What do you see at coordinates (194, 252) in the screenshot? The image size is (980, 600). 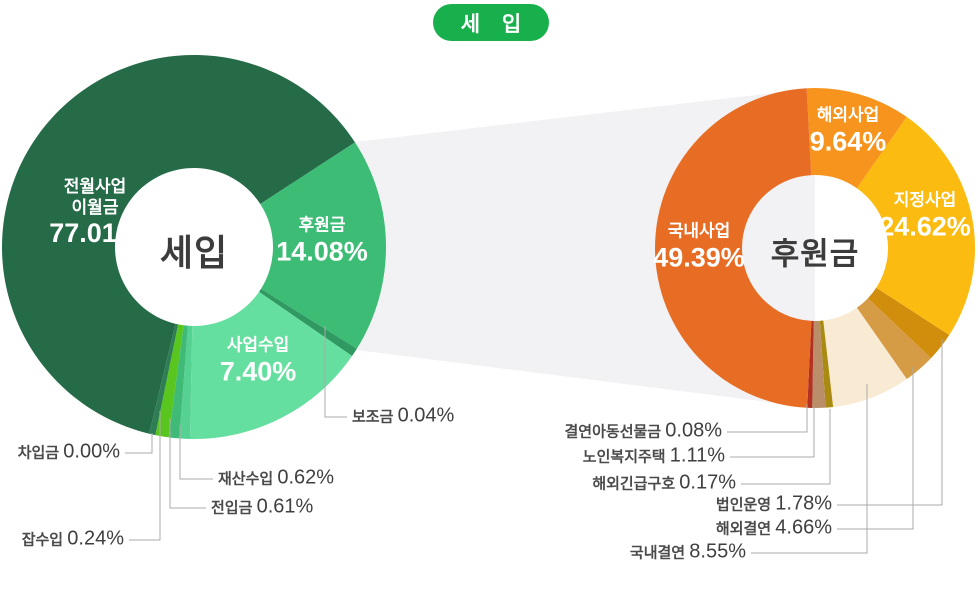 I see `left-donut-center-label: 세입` at bounding box center [194, 252].